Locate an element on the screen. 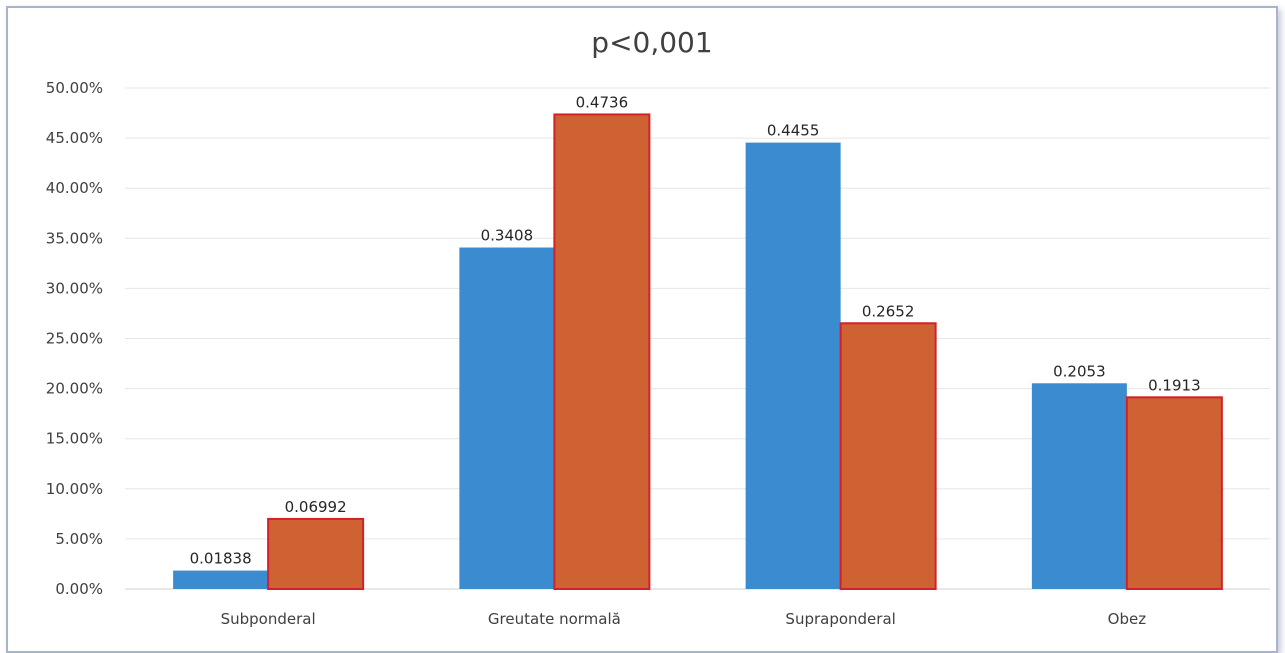 This screenshot has height=653, width=1285. data-label: 0.01838 is located at coordinates (221, 559).